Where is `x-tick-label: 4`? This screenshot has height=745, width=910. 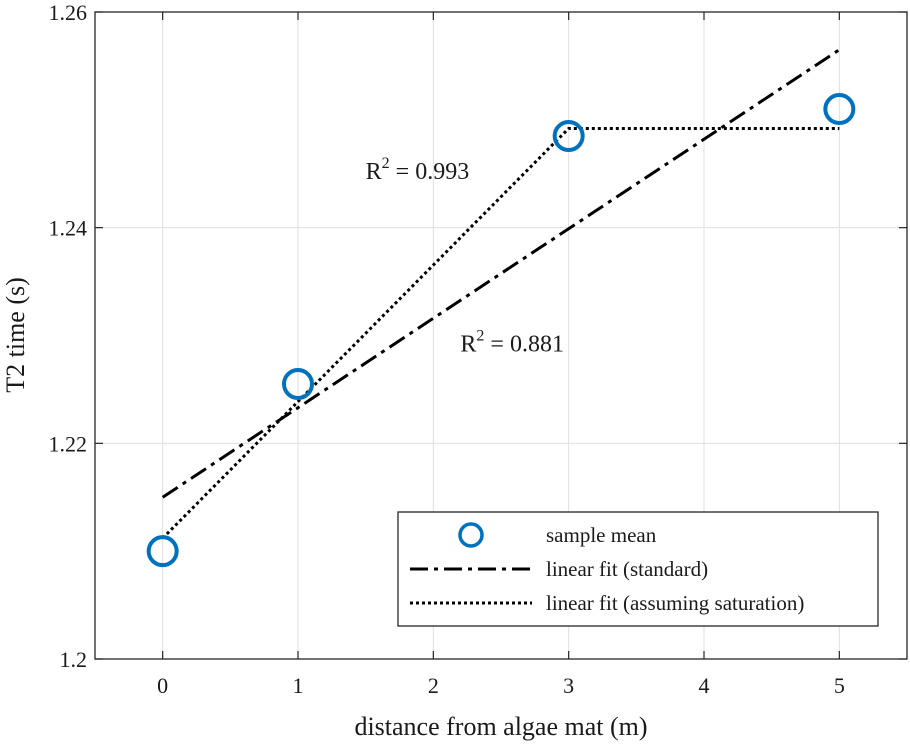
x-tick-label: 4 is located at coordinates (704, 685).